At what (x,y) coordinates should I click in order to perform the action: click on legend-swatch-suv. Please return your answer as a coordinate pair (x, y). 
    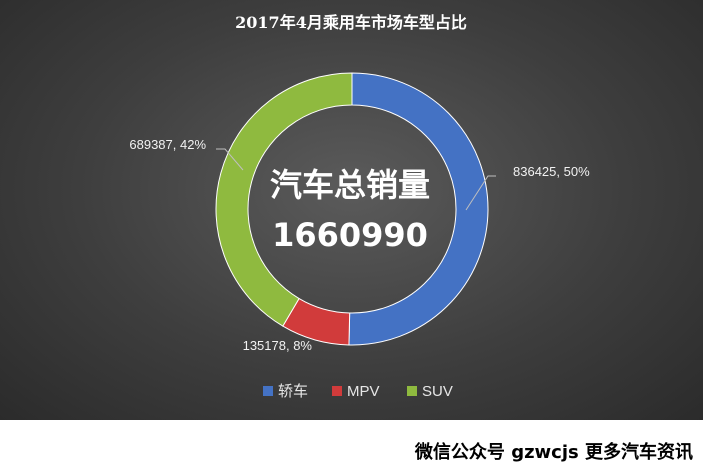
    Looking at the image, I should click on (412, 391).